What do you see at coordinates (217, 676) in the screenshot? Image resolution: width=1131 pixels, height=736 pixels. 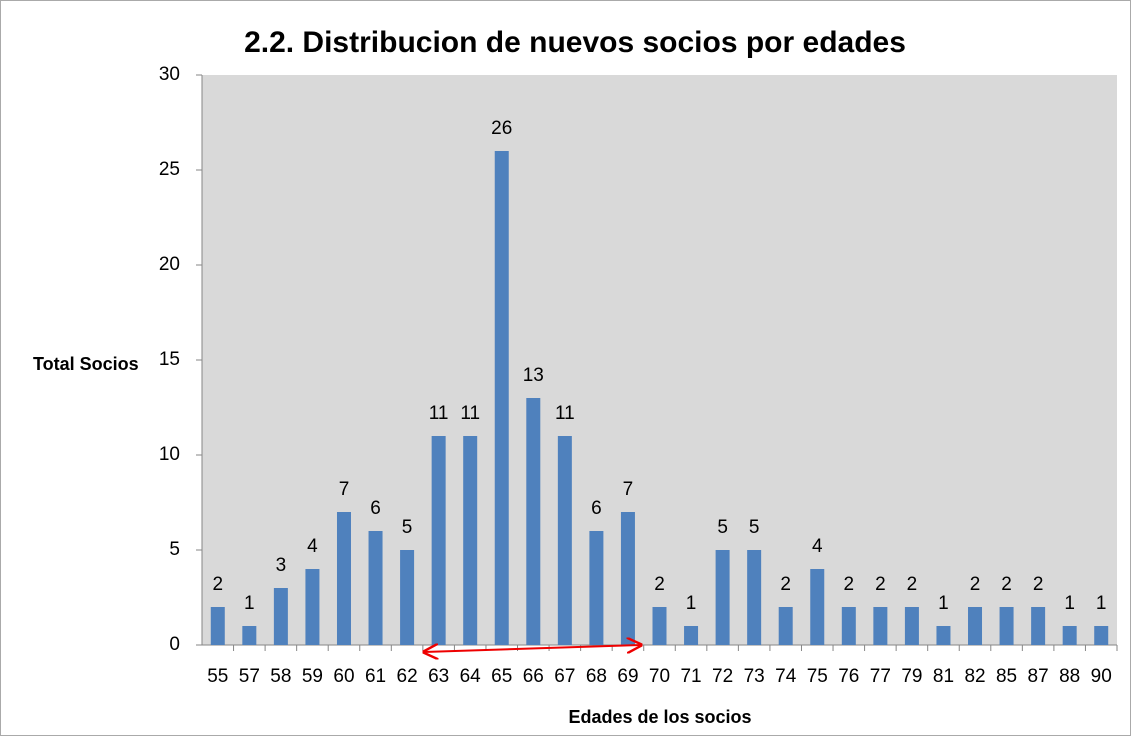 I see `x-tick-label: 55` at bounding box center [217, 676].